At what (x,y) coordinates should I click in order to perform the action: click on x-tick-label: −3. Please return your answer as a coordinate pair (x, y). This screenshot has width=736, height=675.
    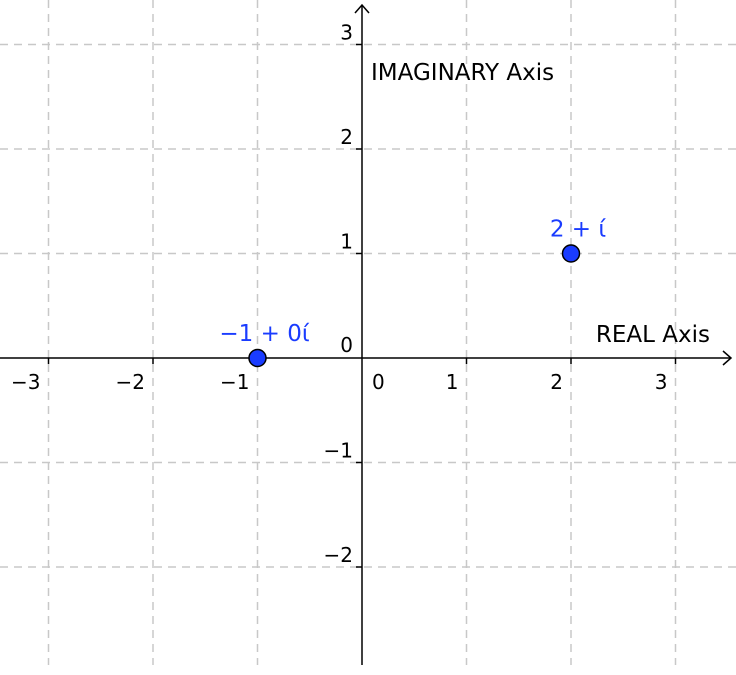
    Looking at the image, I should click on (25, 382).